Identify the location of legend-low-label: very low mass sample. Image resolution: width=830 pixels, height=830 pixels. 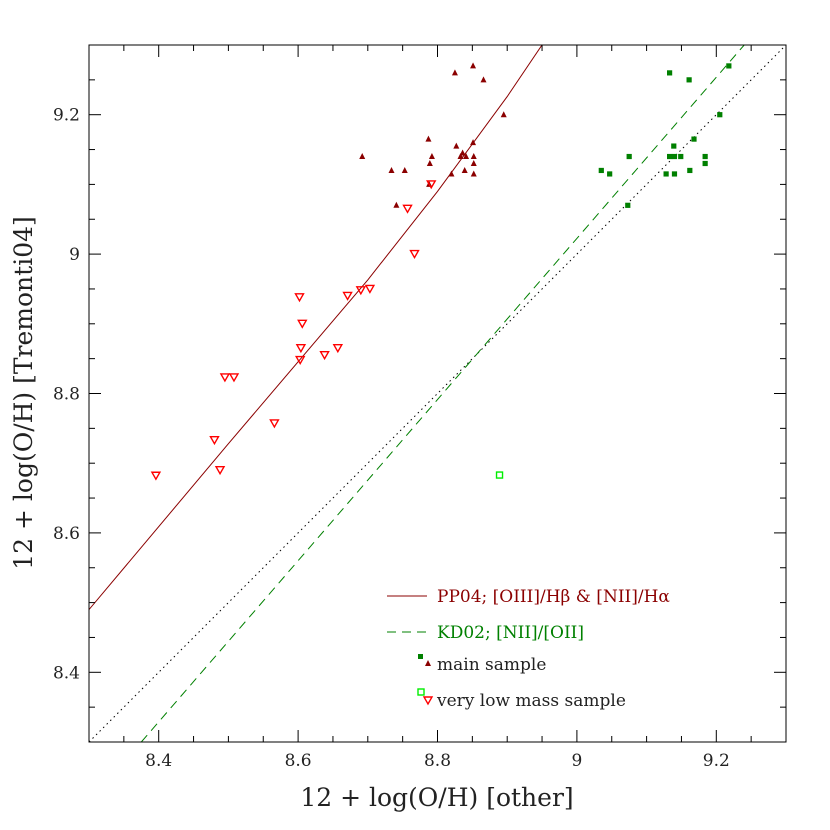
(531, 701).